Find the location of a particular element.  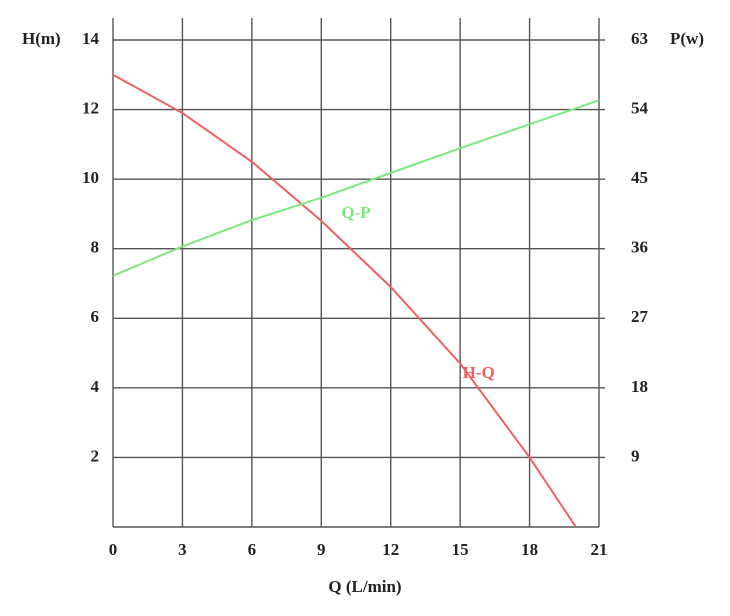

x-tick-label: 9 is located at coordinates (321, 549).